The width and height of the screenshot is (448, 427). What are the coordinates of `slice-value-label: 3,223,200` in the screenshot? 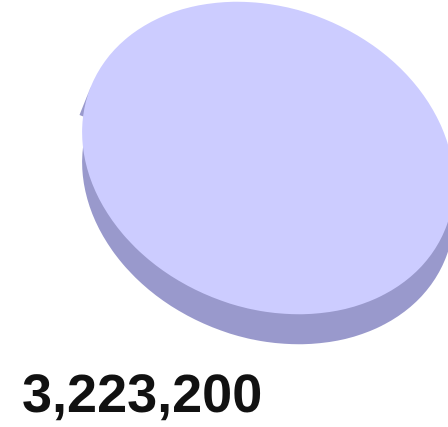 It's located at (142, 394).